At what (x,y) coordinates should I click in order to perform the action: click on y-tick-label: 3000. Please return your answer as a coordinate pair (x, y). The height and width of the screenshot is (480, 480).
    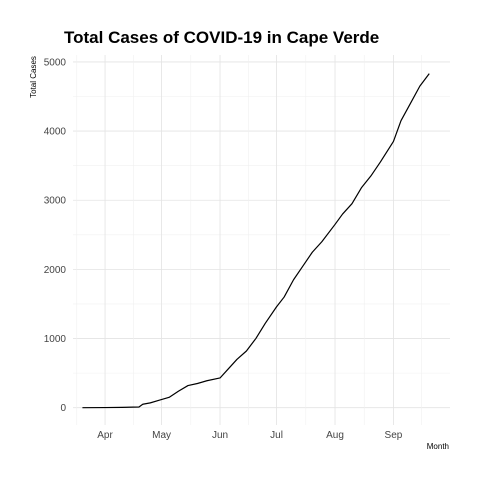
    Looking at the image, I should click on (55, 201).